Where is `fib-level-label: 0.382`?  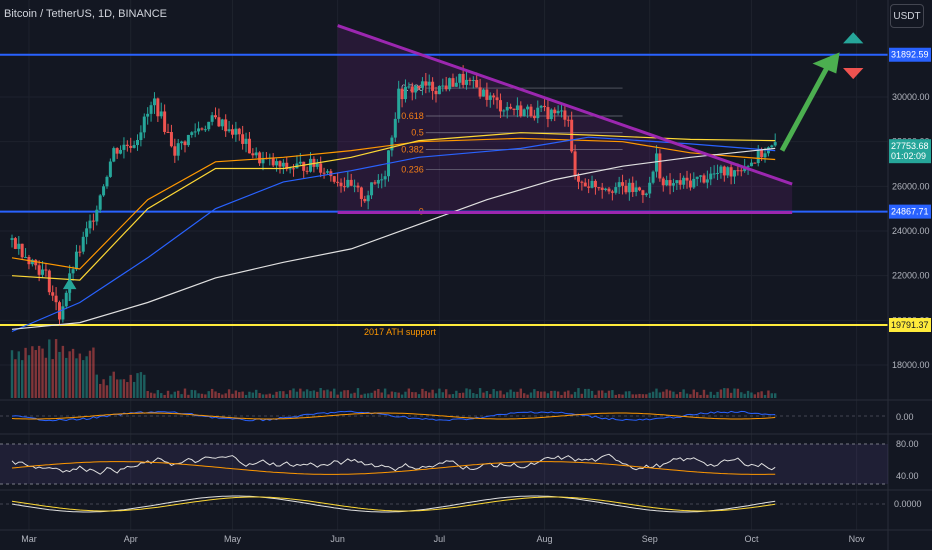 fib-level-label: 0.382 is located at coordinates (412, 149).